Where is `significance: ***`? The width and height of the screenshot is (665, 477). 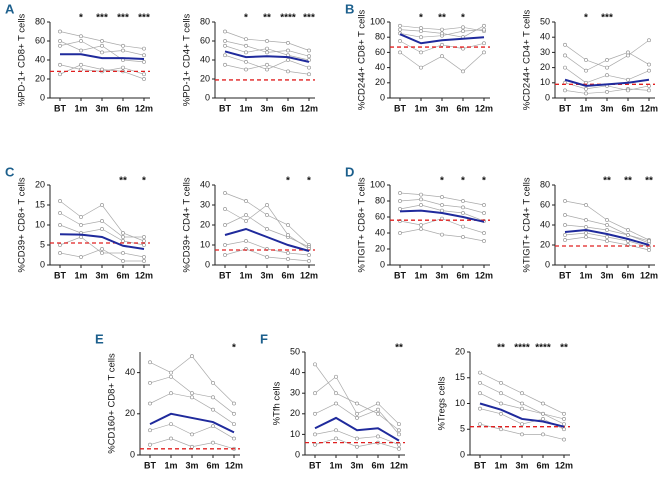 significance: *** is located at coordinates (607, 18).